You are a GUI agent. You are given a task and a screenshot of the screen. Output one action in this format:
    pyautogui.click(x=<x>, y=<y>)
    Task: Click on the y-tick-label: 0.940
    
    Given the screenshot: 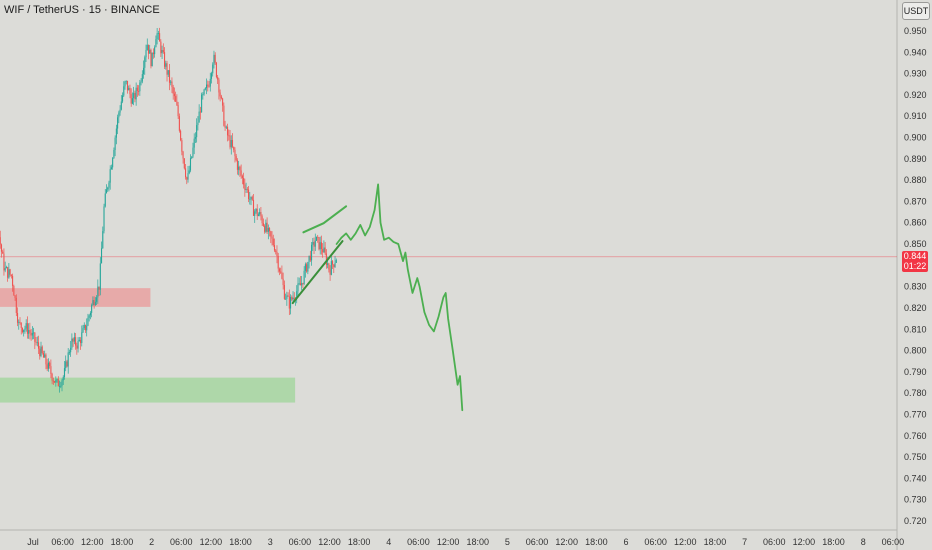 What is the action you would take?
    pyautogui.click(x=915, y=52)
    